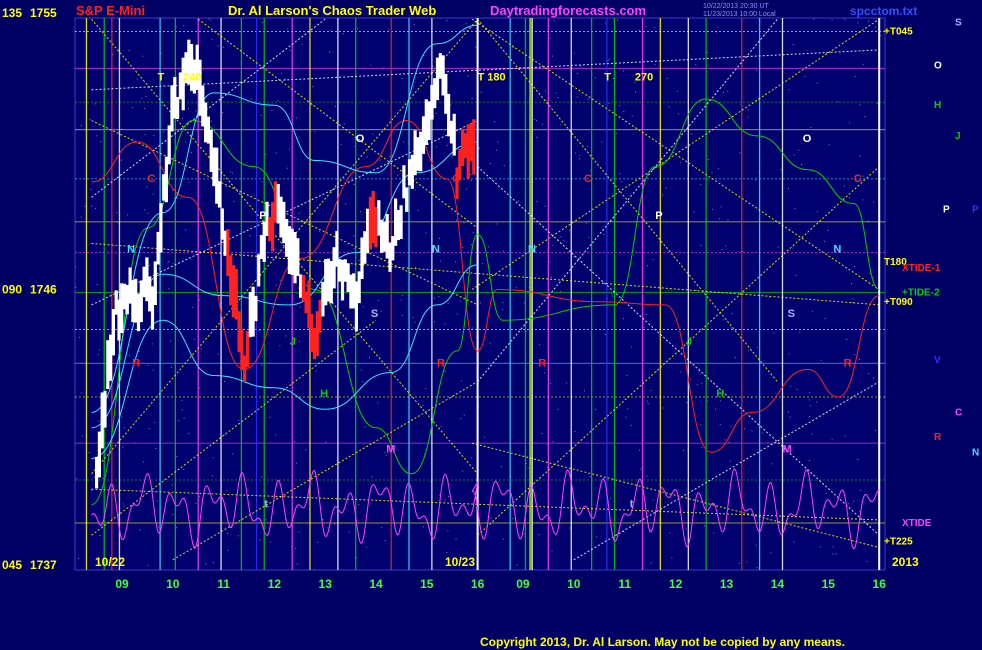 Image resolution: width=982 pixels, height=650 pixels. Describe the element at coordinates (485, 70) in the screenshot. I see `diagonal-line` at that location.